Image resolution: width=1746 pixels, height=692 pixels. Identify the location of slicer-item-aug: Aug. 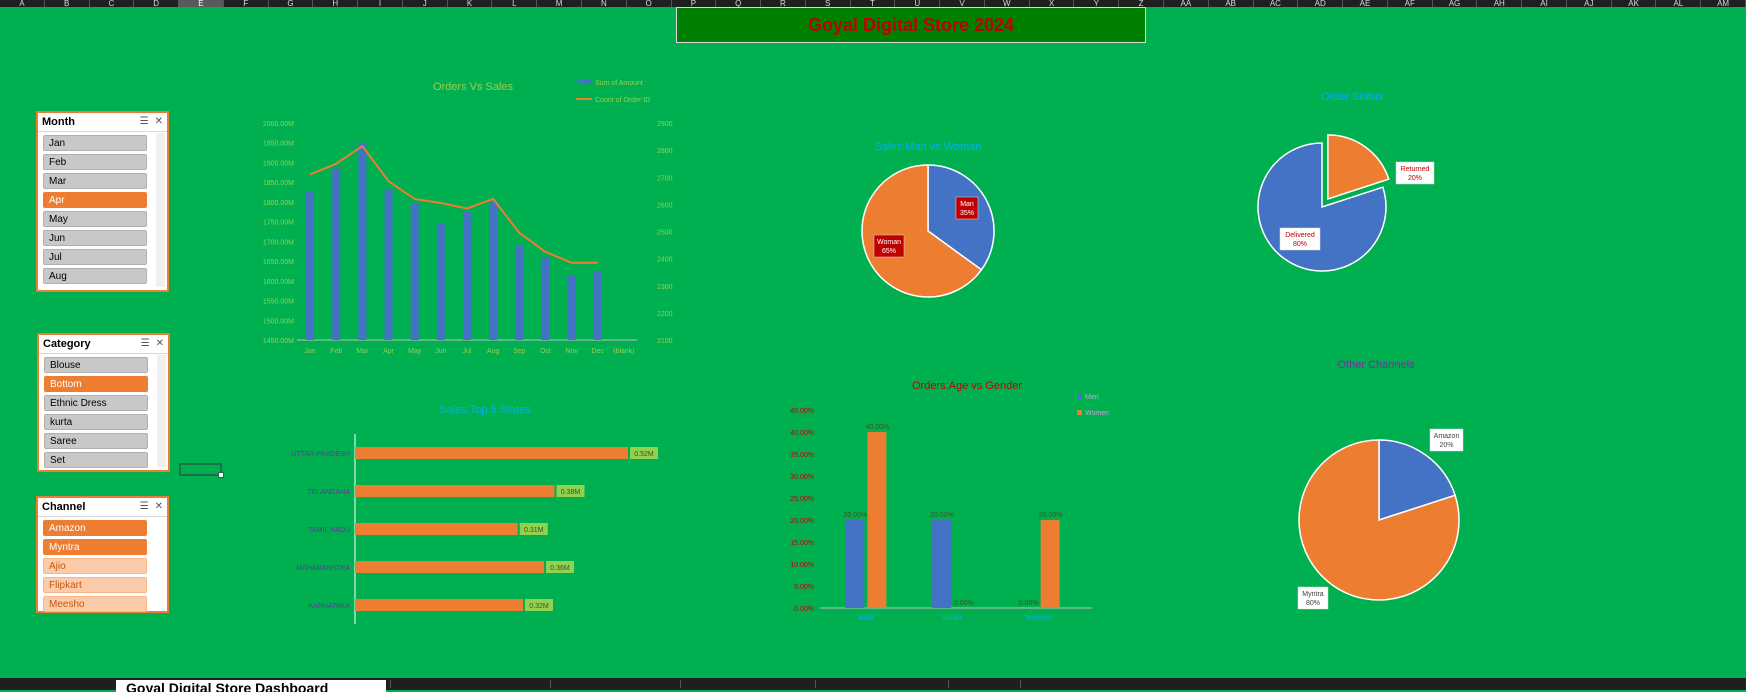
(95, 276).